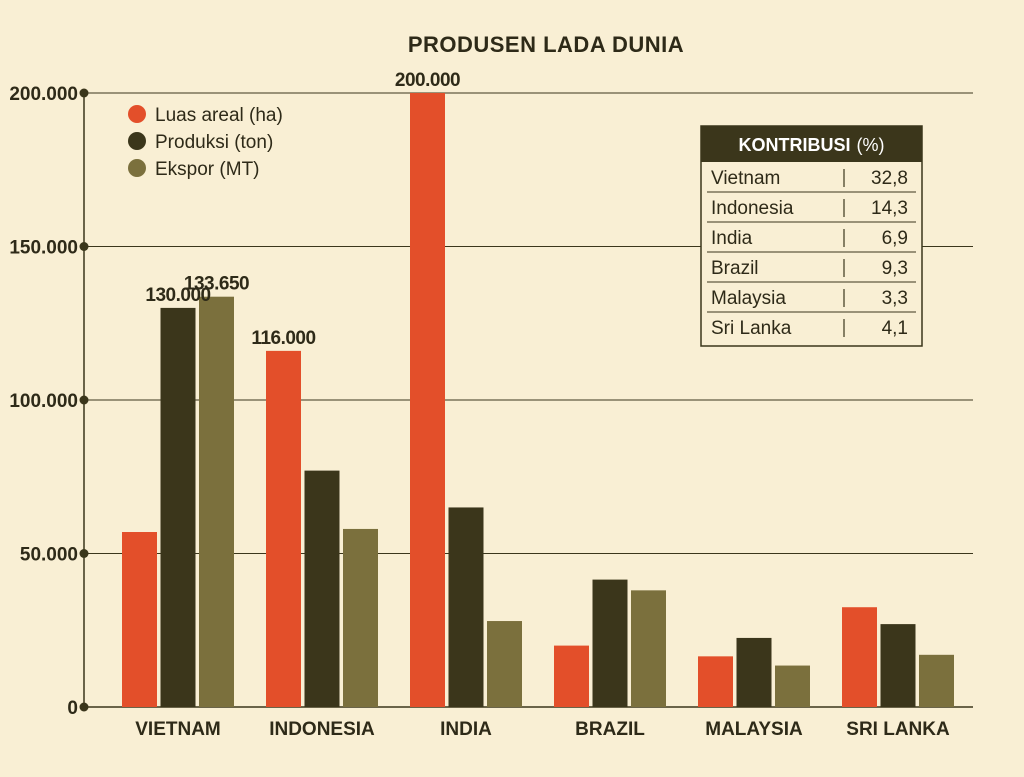 This screenshot has height=777, width=1024. I want to click on y-tick-label: 100.000, so click(43, 401).